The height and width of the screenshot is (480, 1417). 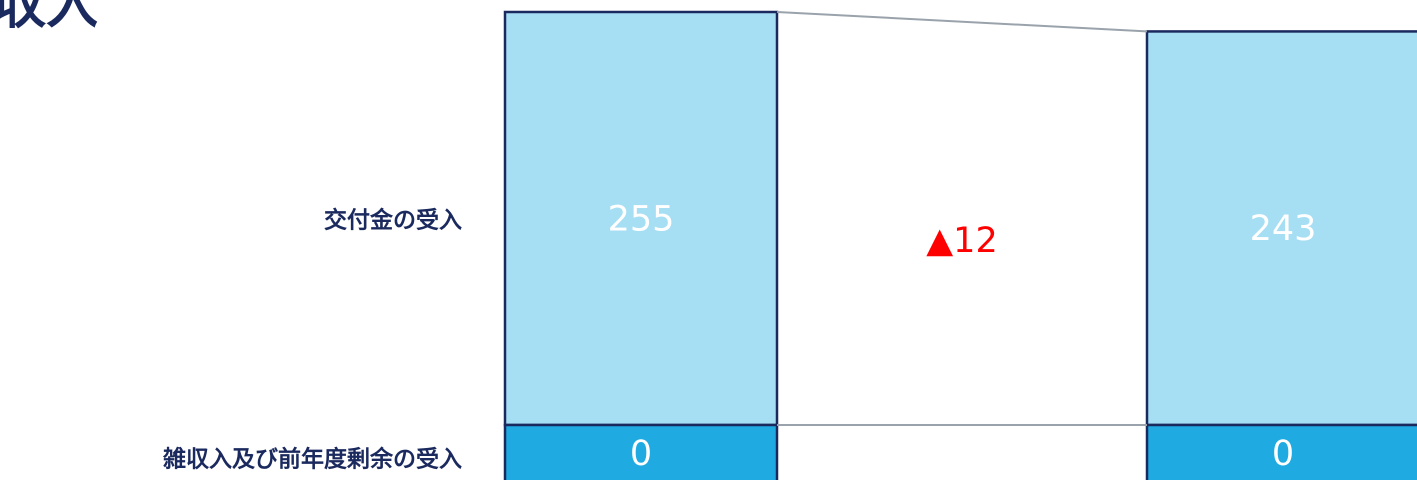 I want to click on data-label-grants-0: 255, so click(x=641, y=220).